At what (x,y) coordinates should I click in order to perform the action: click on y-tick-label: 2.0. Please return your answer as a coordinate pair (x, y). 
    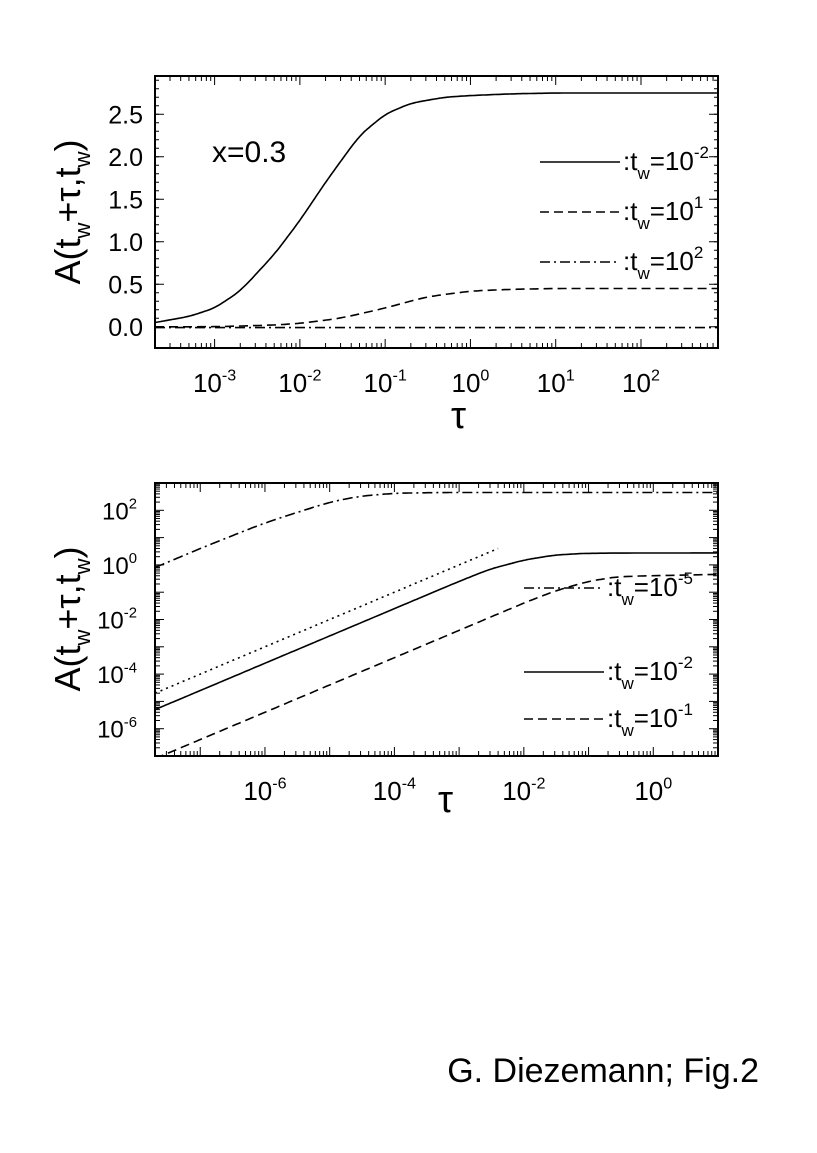
    Looking at the image, I should click on (125, 158).